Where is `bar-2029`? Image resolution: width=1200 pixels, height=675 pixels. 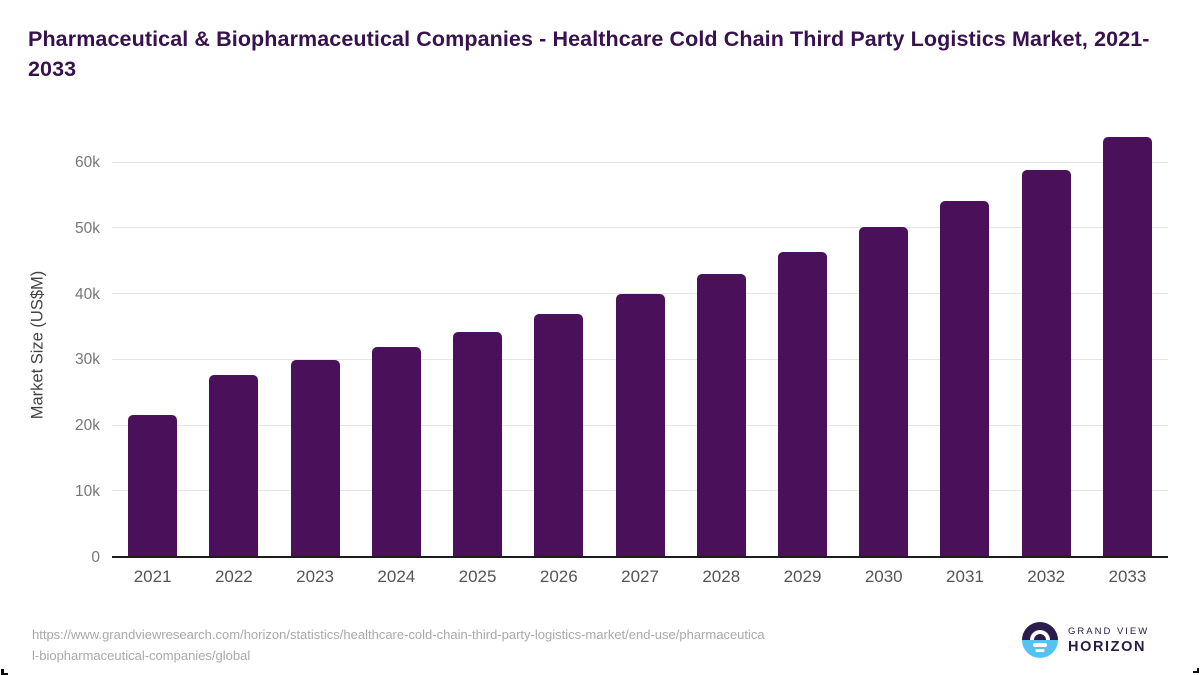 bar-2029 is located at coordinates (802, 404).